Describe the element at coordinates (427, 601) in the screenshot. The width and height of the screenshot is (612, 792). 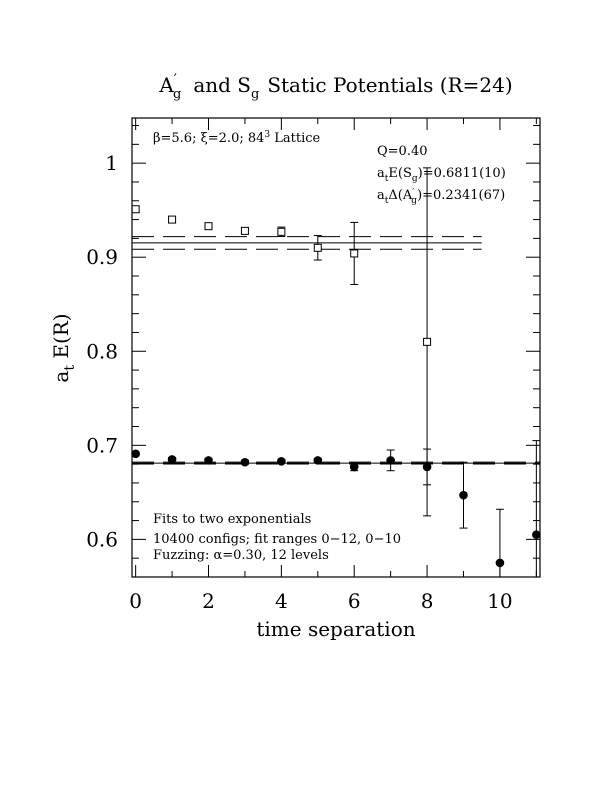
I see `x-tick-label: 8` at that location.